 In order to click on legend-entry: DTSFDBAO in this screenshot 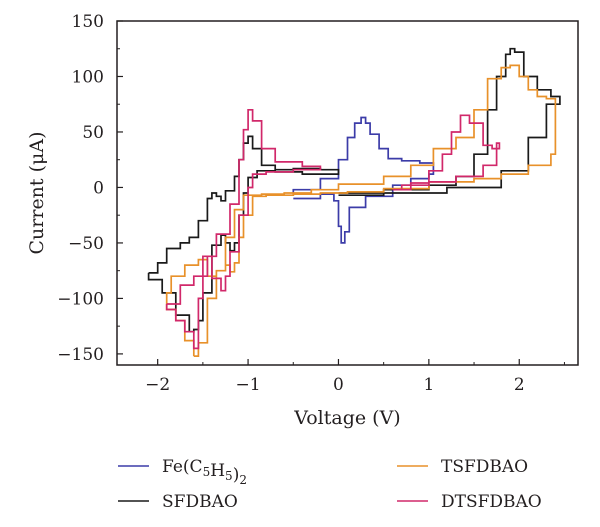, I will do `click(469, 502)`.